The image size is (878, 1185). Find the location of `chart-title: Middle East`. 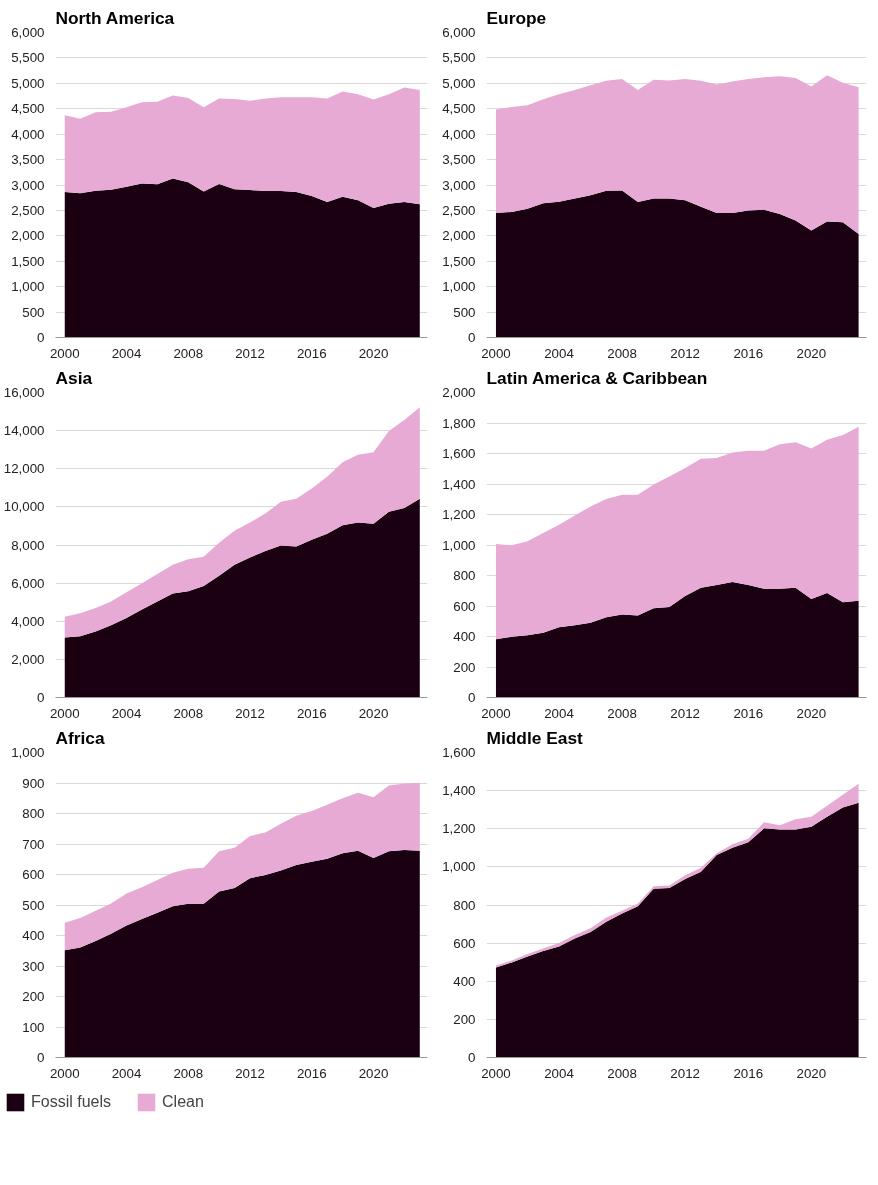

chart-title: Middle East is located at coordinates (535, 737).